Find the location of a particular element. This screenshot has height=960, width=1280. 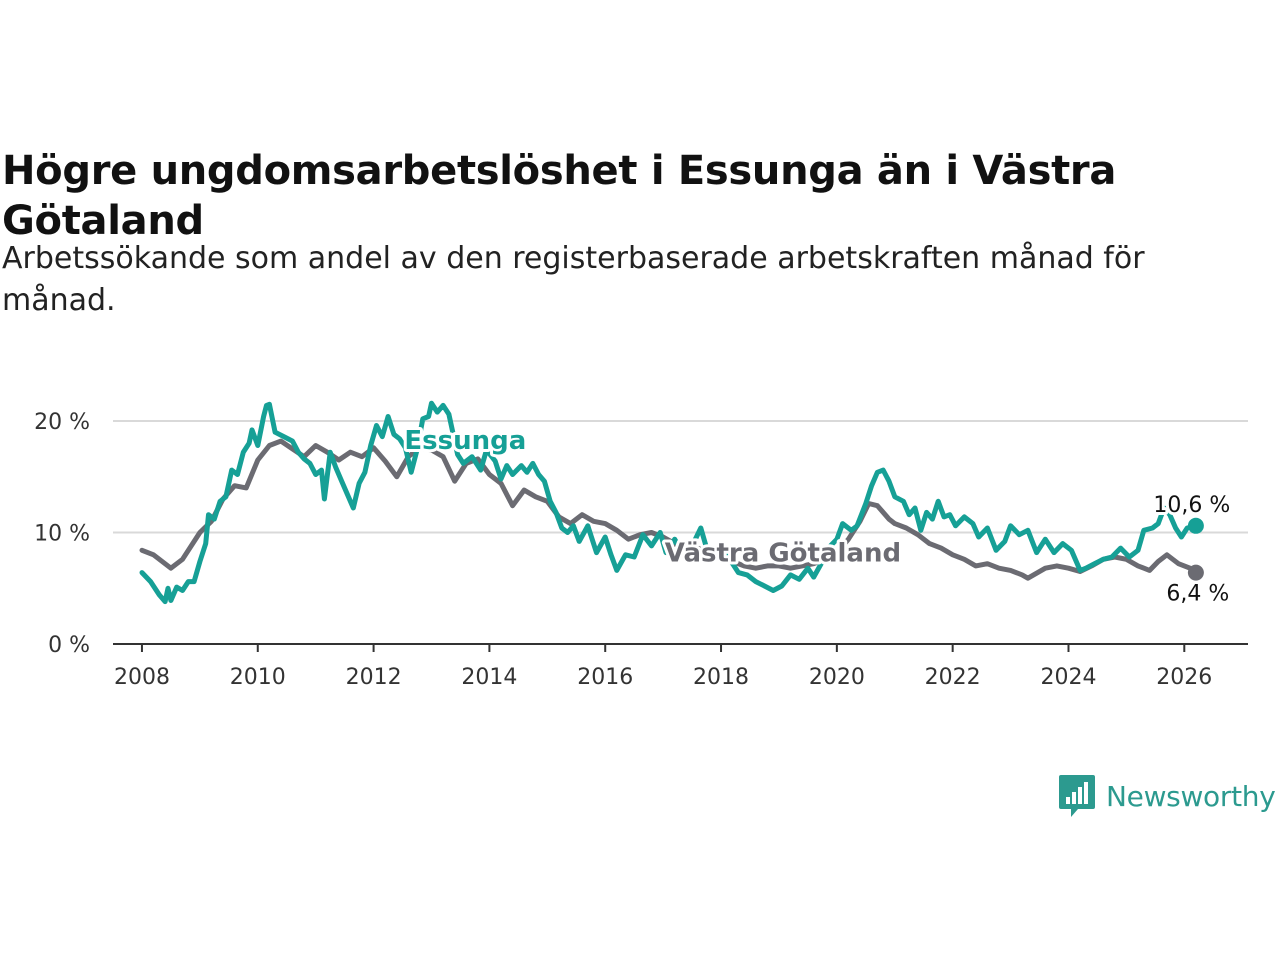

end-label-essunga: 10,6 % is located at coordinates (1191, 505).